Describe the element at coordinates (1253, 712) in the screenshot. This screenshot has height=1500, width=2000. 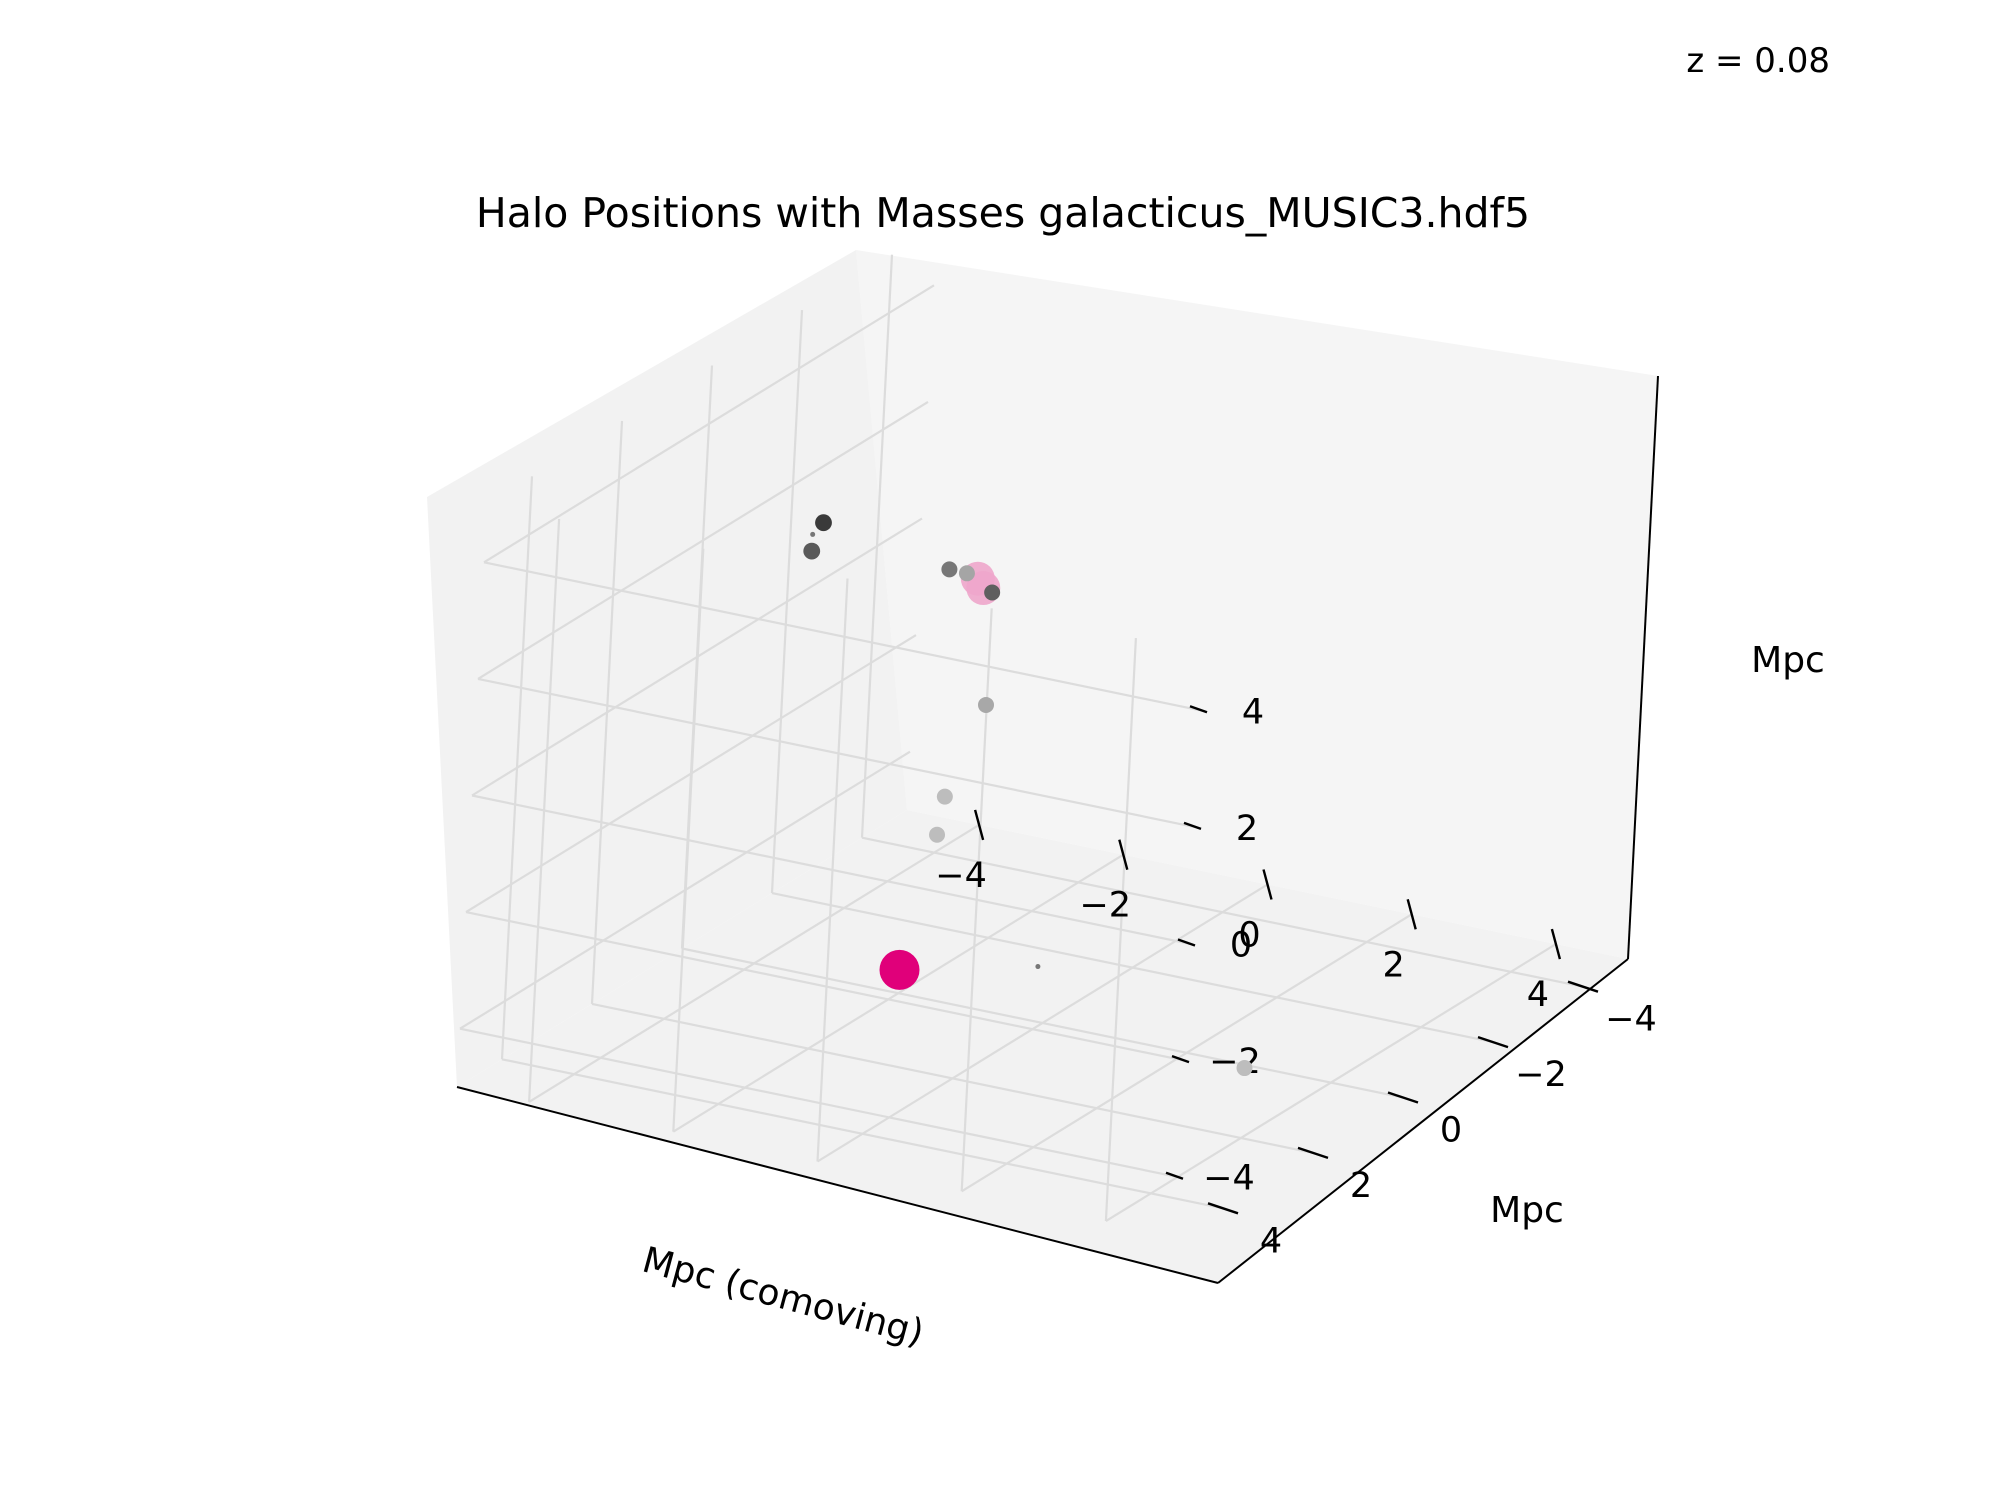
I see `z-tick-label: 4` at that location.